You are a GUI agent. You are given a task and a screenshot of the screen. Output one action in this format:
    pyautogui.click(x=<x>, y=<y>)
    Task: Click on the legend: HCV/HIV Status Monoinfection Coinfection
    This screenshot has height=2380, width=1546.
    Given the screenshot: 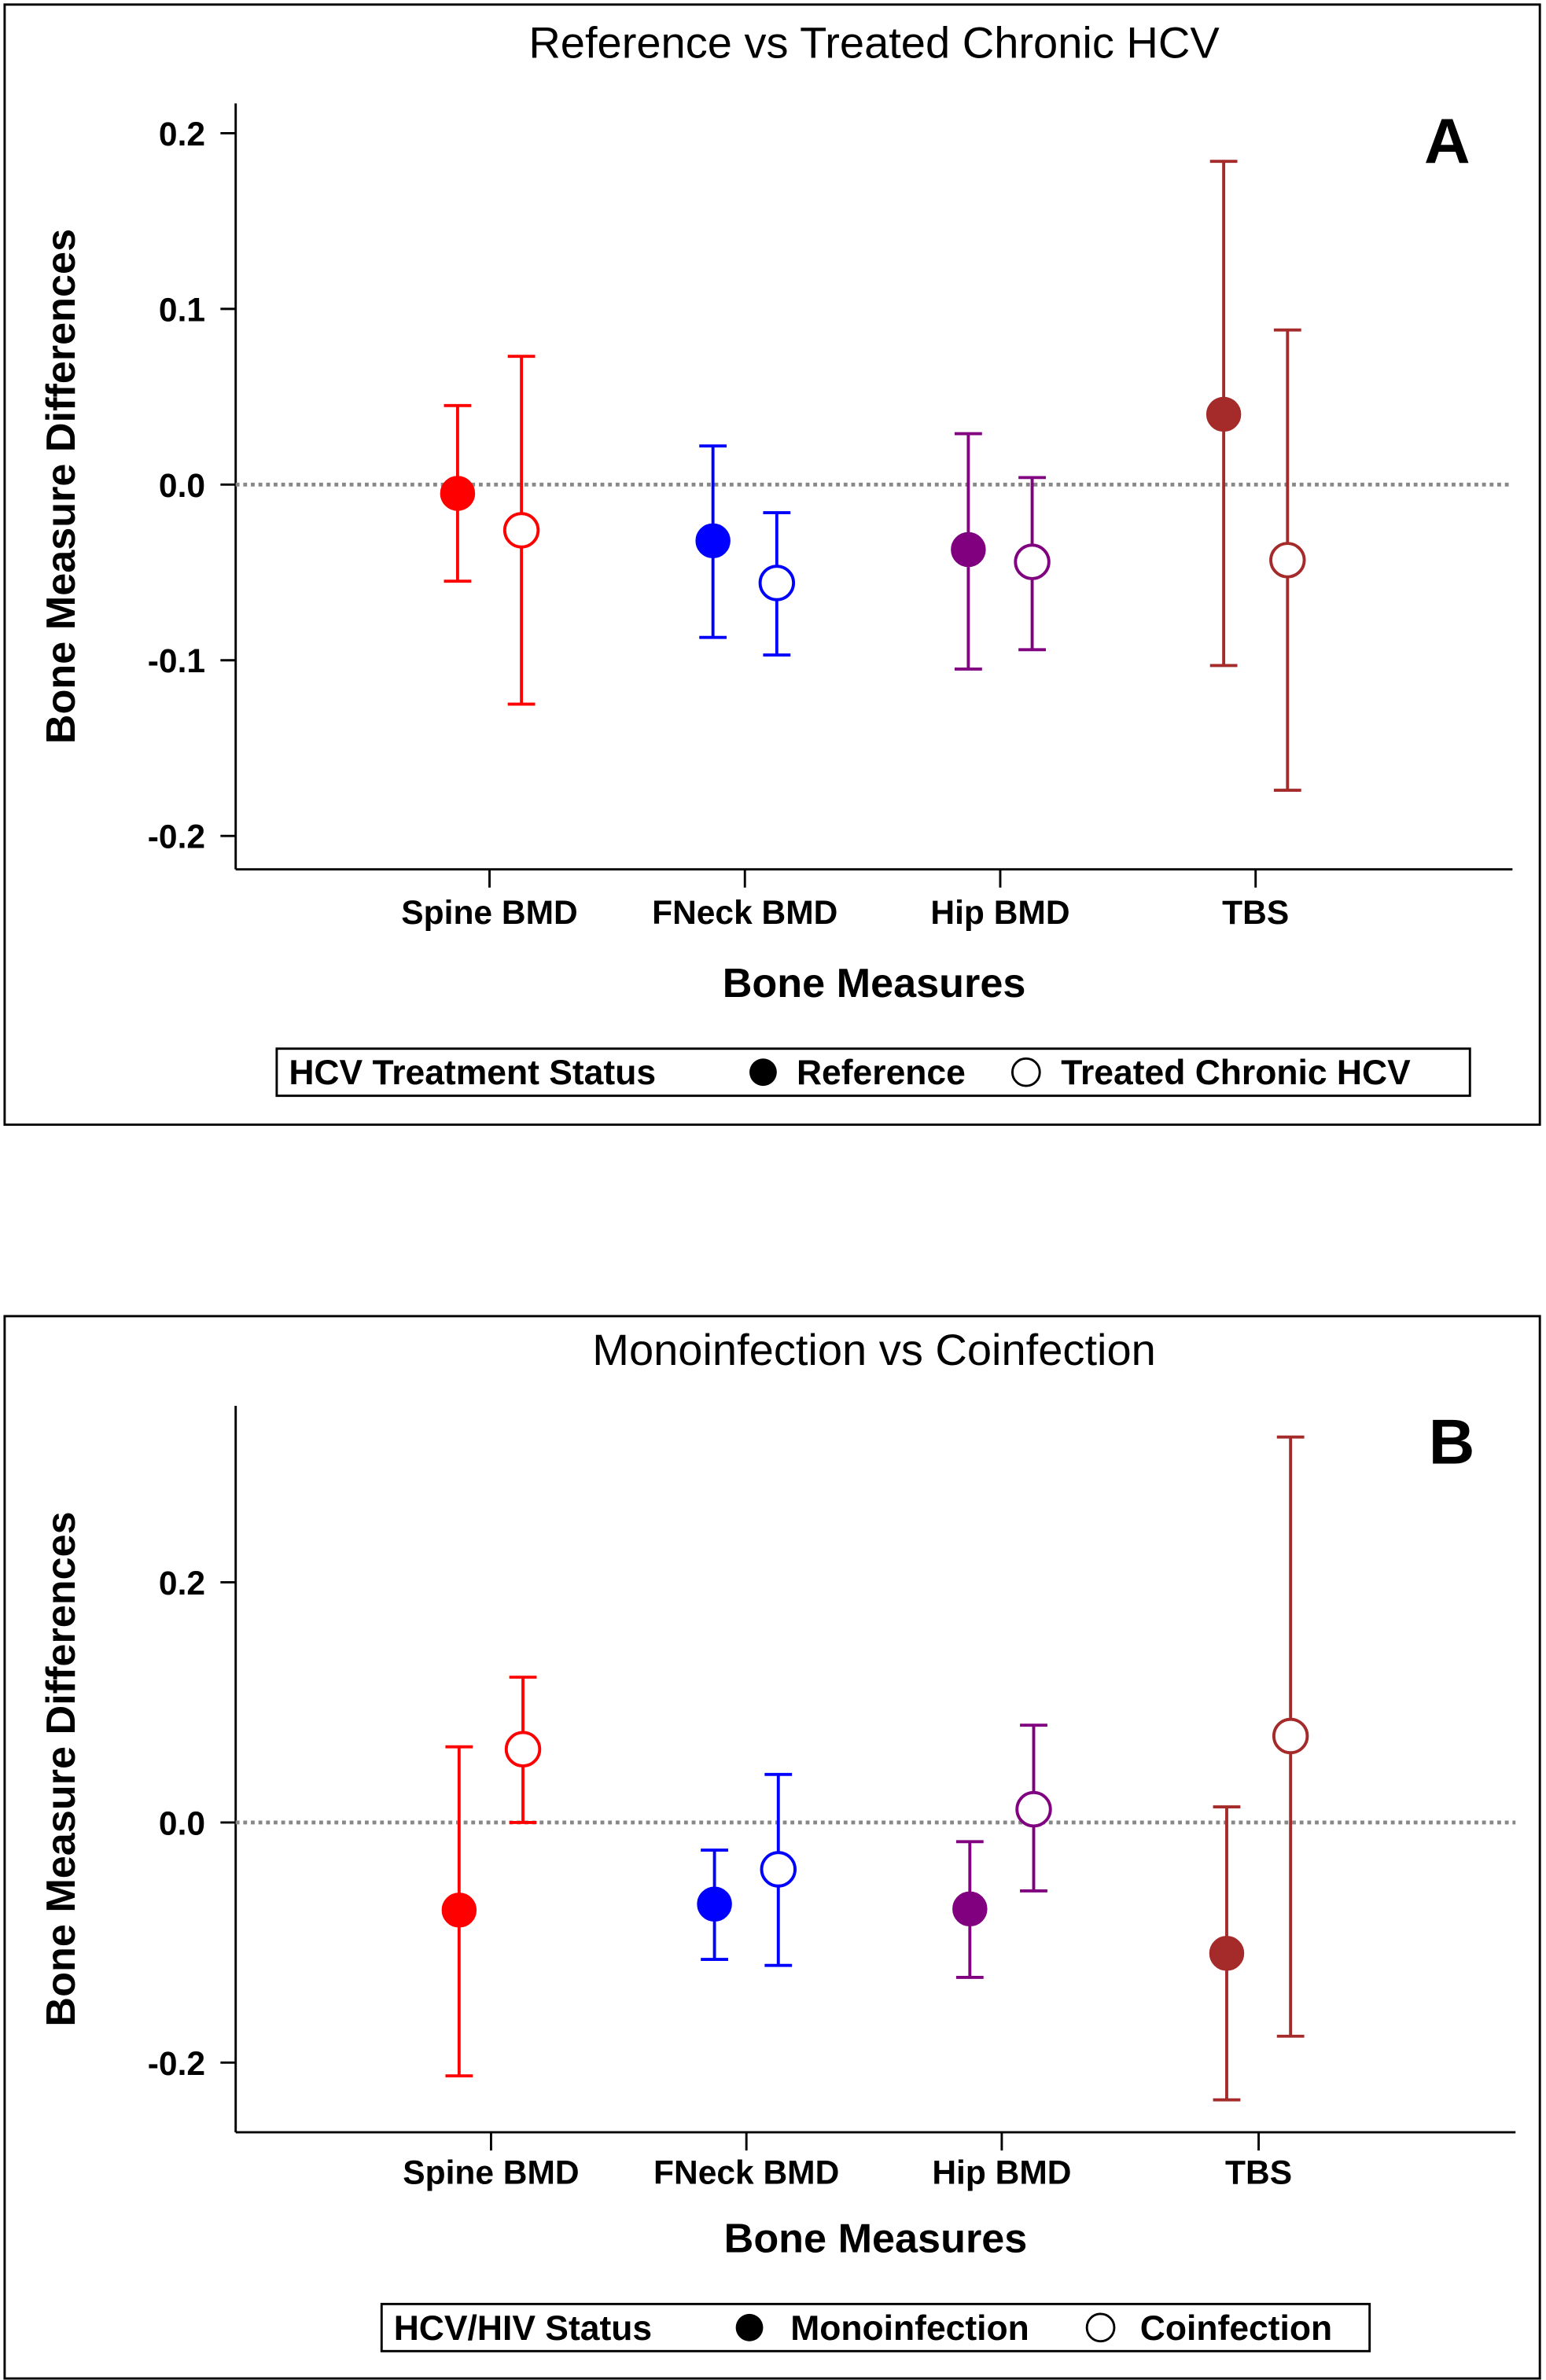 What is the action you would take?
    pyautogui.click(x=876, y=2327)
    